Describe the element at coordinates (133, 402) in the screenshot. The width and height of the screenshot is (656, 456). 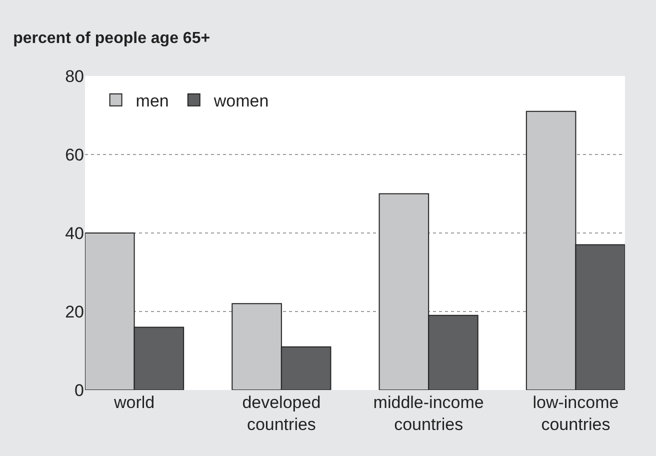
I see `x-tick-label: world` at that location.